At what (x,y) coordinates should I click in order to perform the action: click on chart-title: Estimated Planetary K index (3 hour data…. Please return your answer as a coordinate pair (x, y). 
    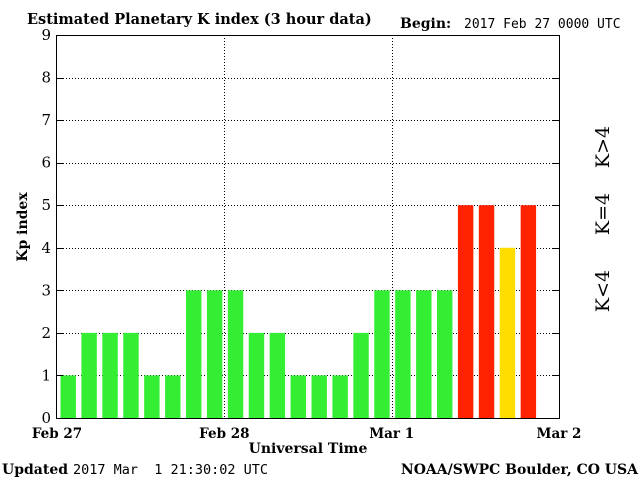
    Looking at the image, I should click on (199, 19).